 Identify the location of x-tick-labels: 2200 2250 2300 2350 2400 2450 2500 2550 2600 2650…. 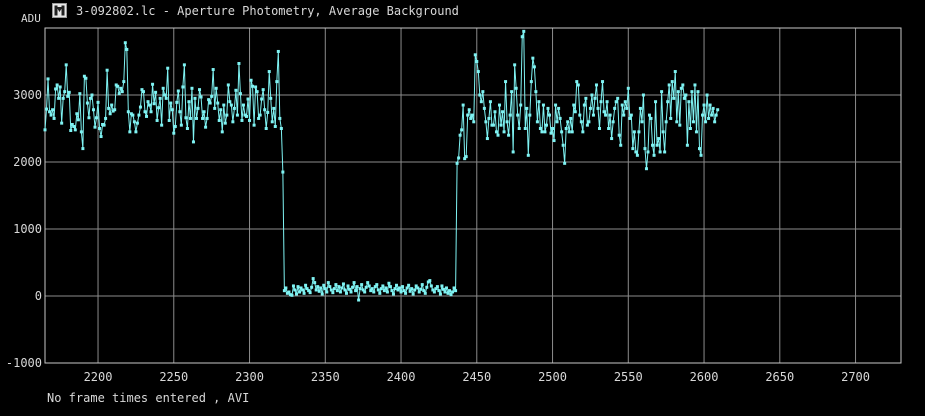
(477, 377).